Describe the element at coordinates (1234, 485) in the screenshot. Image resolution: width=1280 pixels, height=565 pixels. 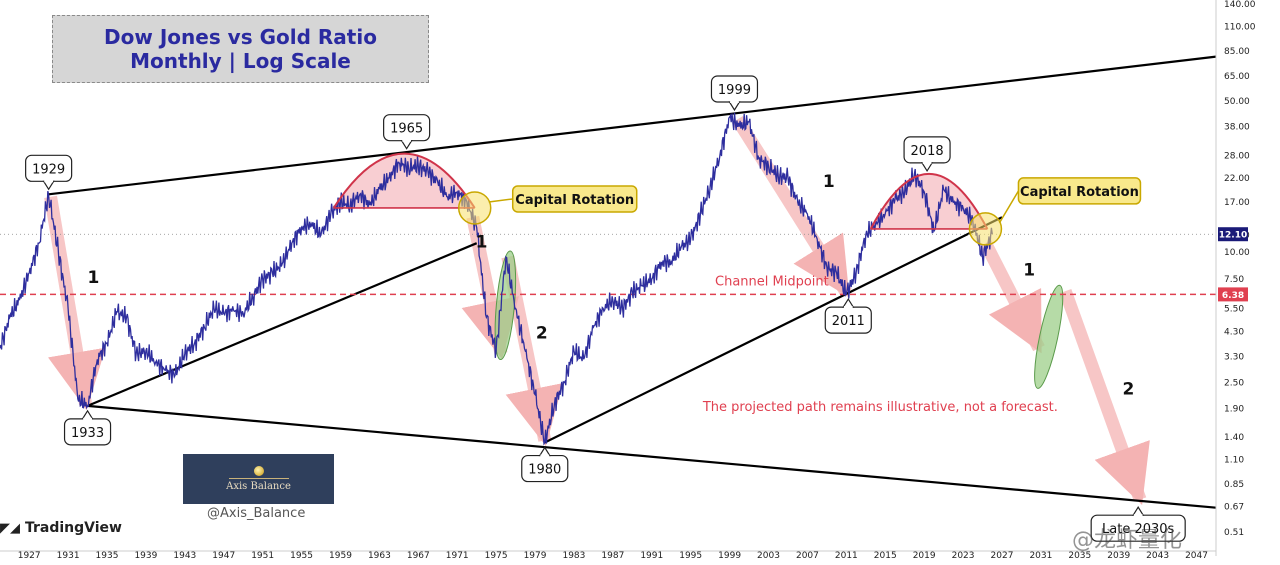
I see `y-tick-label-19: 0.85` at that location.